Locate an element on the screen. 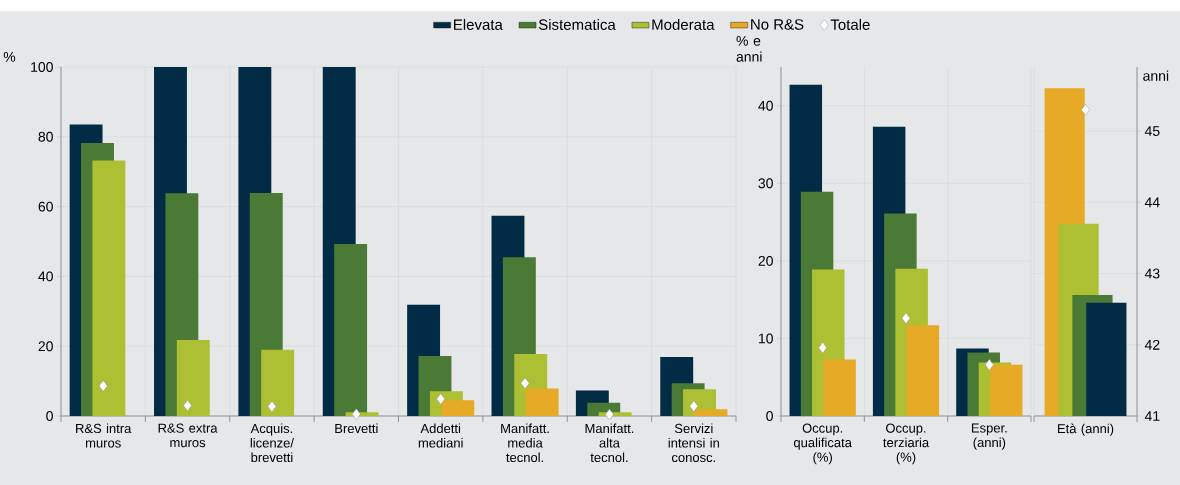  y-tick-label: 60 is located at coordinates (45, 206).